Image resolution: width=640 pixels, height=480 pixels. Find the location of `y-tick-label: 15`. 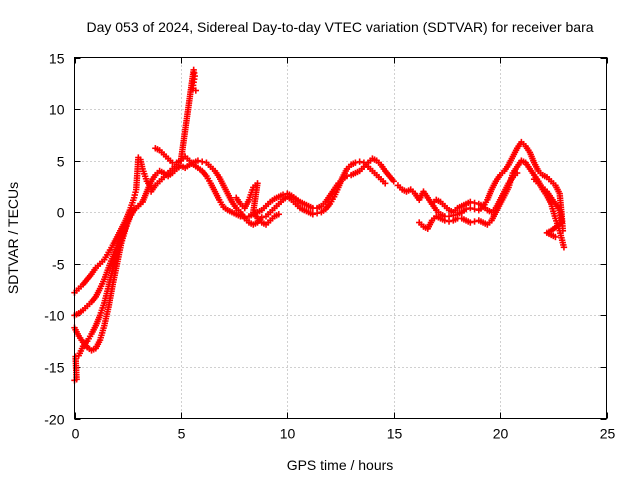

y-tick-label: 15 is located at coordinates (57, 59).